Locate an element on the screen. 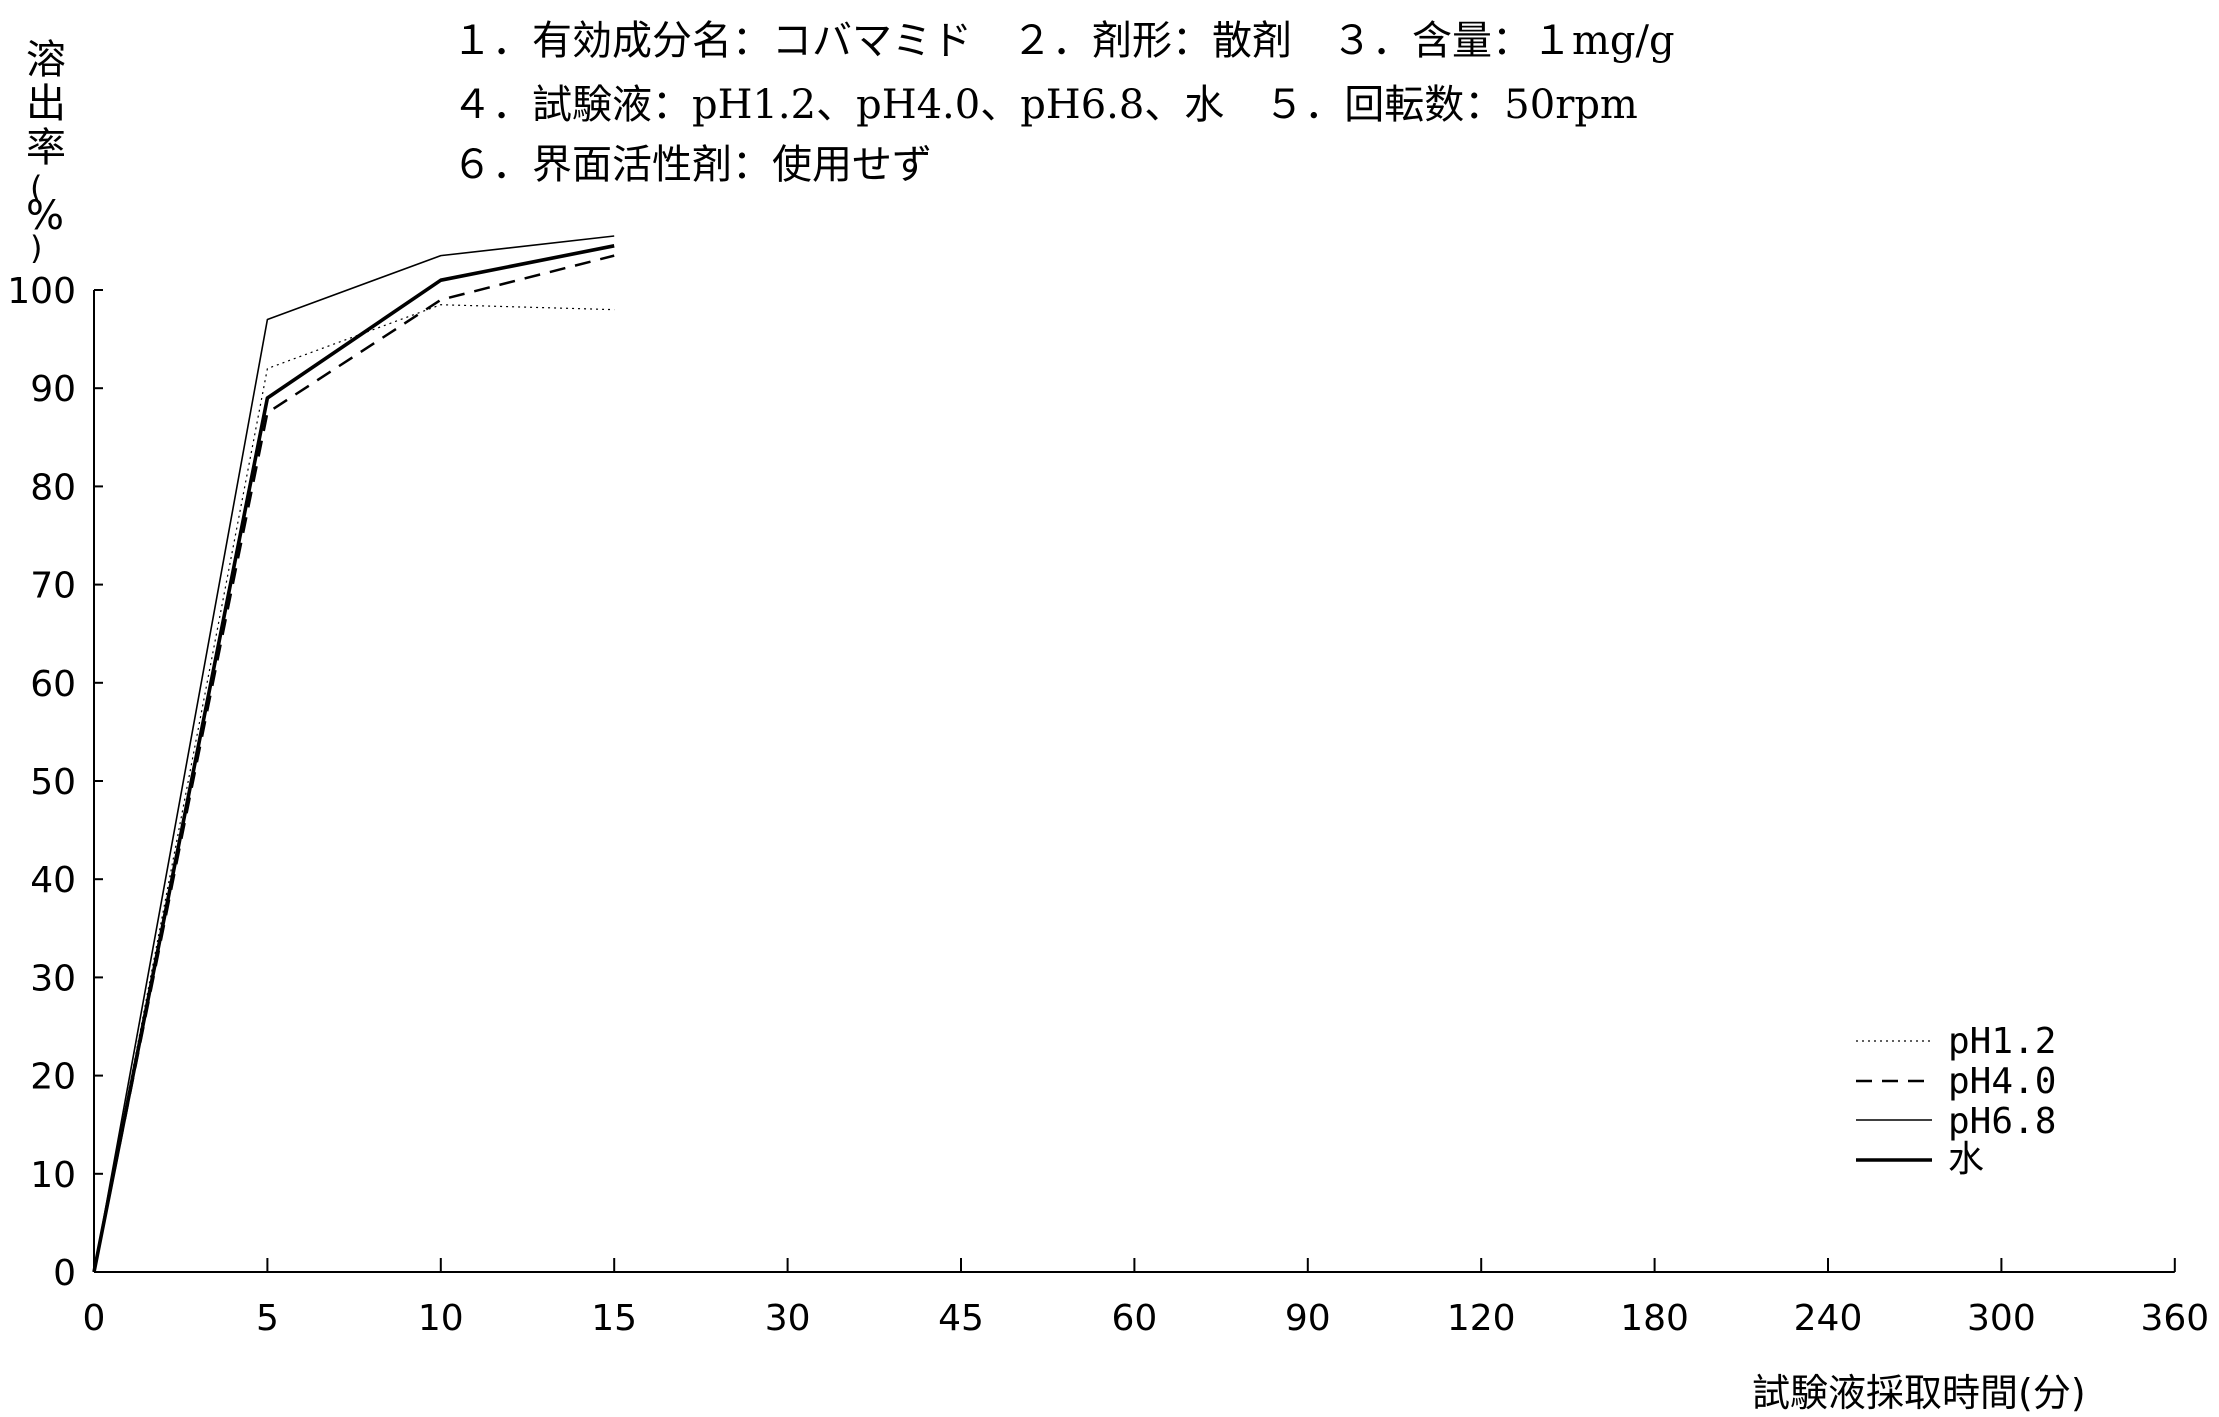 The image size is (2219, 1417). x-tick-label: 360 is located at coordinates (2174, 1318).